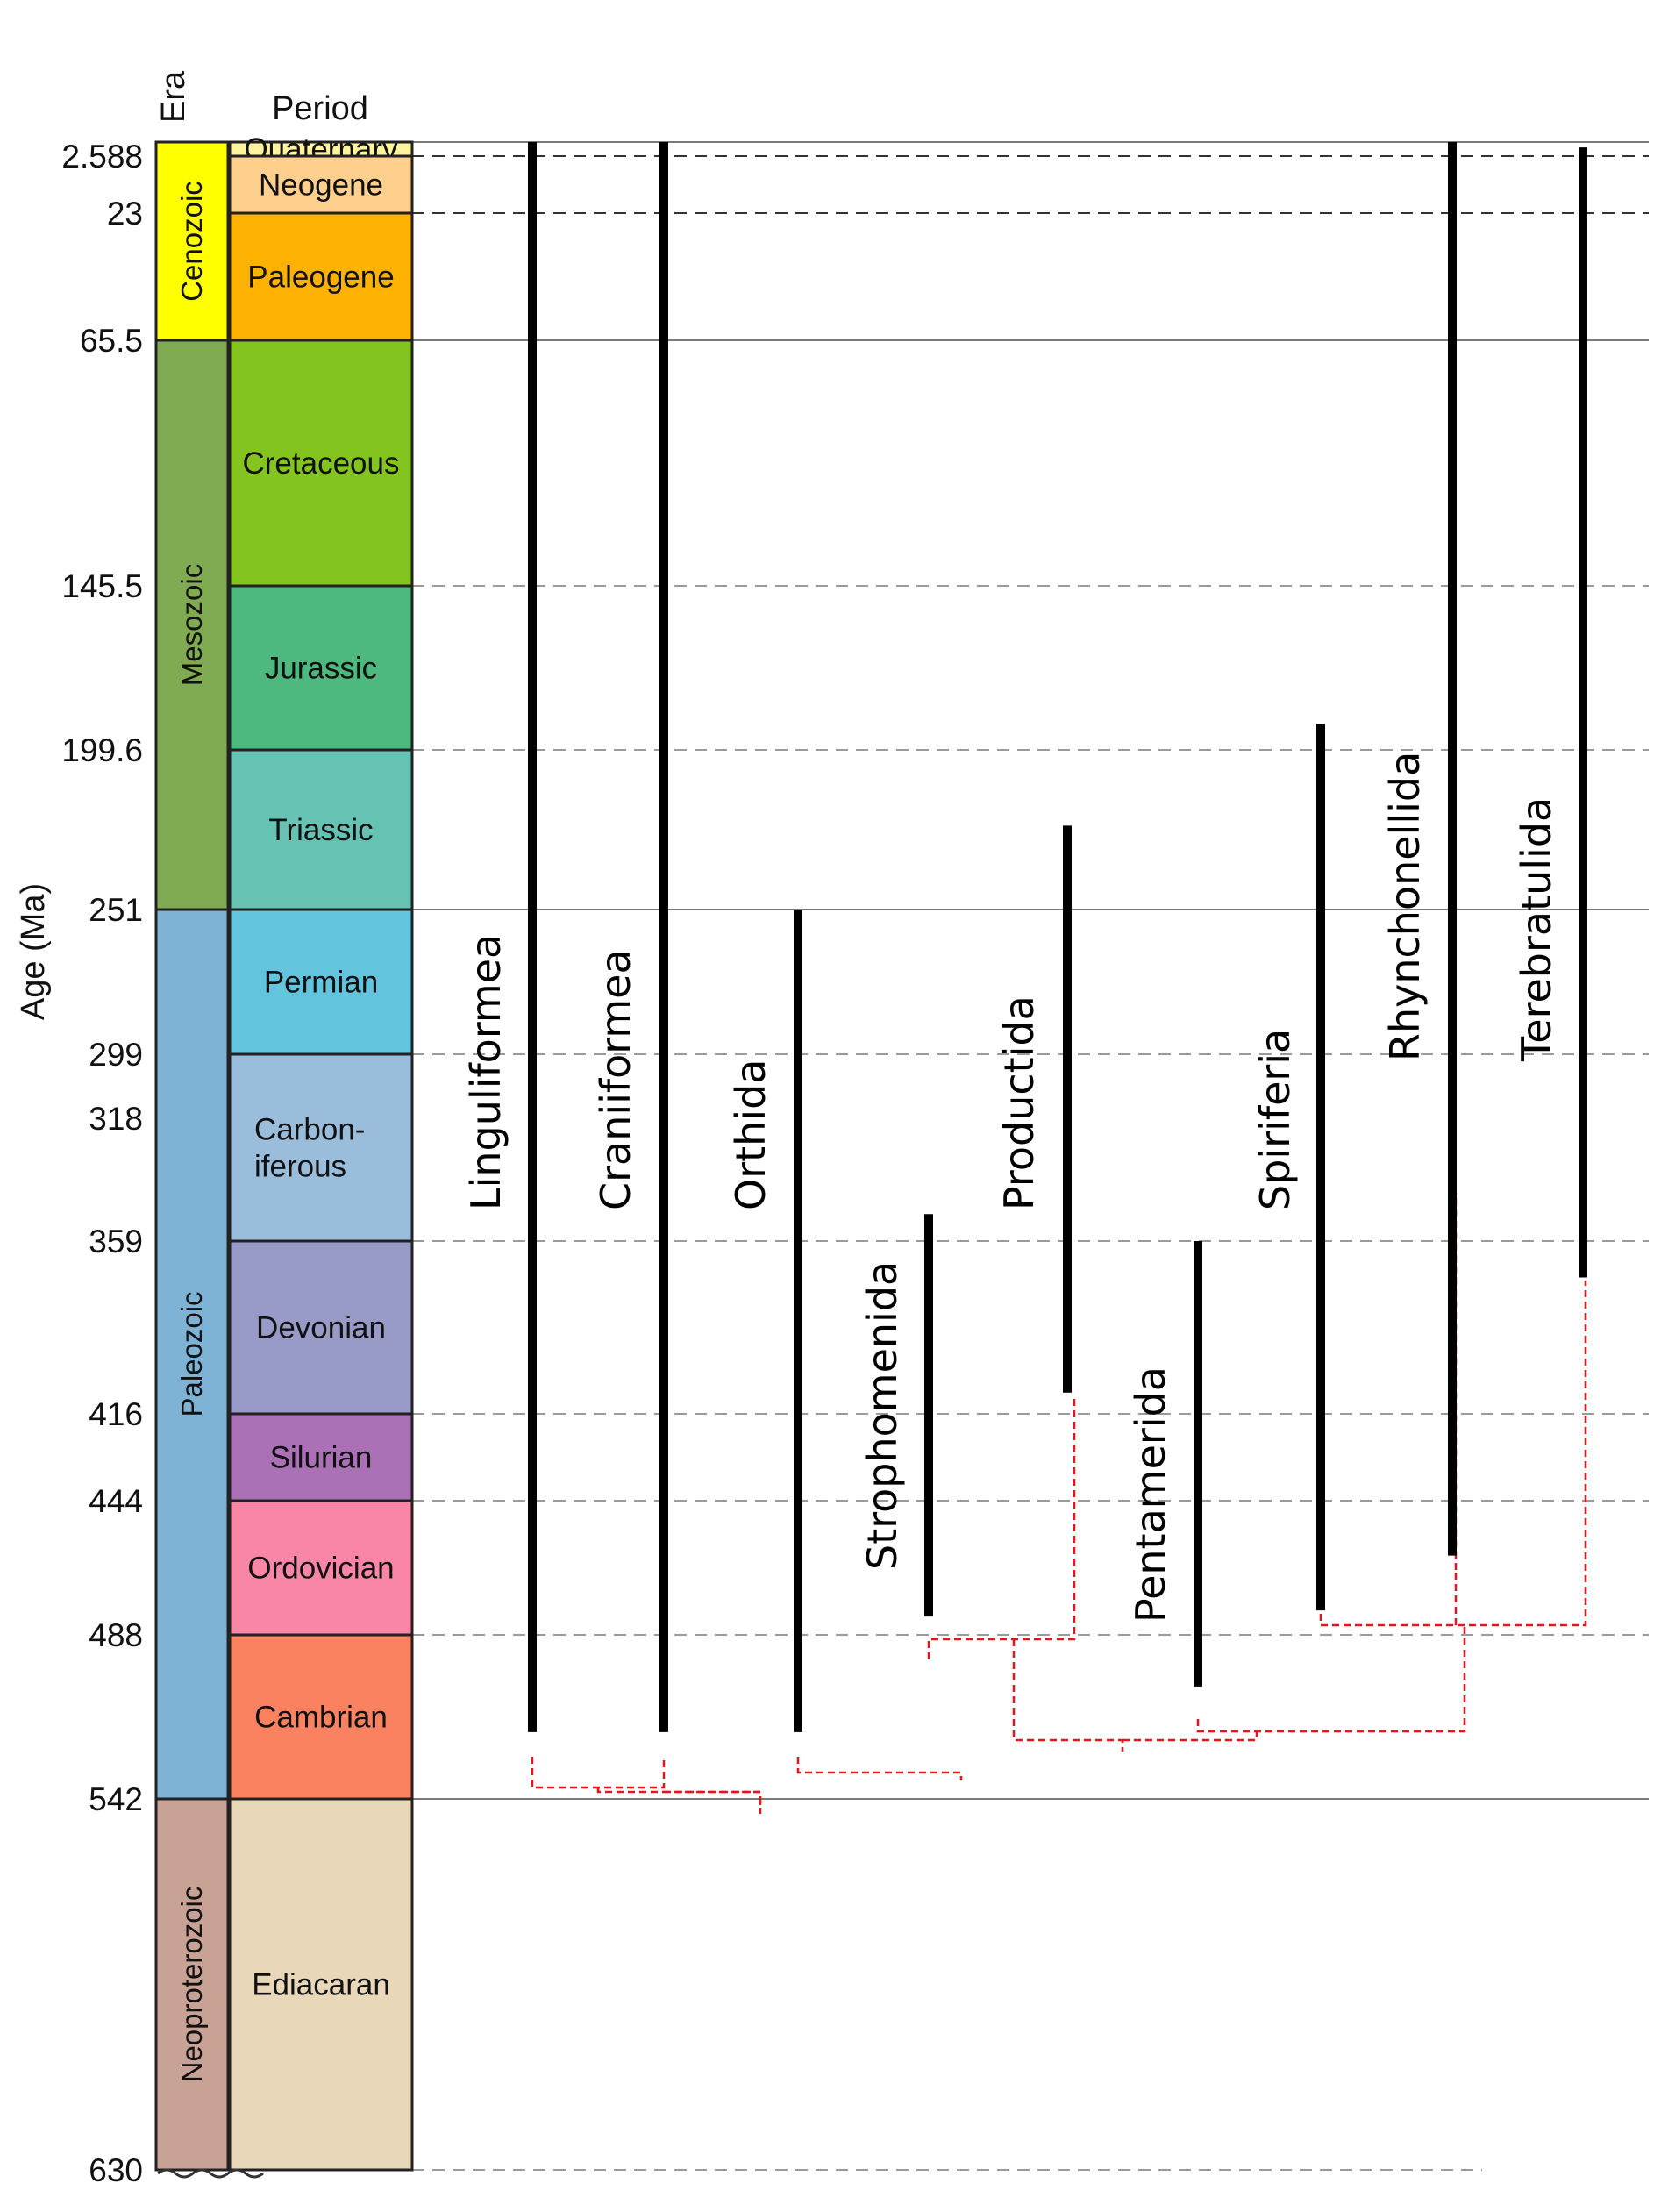 The height and width of the screenshot is (2212, 1668). I want to click on era-block-neoproterozoic, so click(192, 1984).